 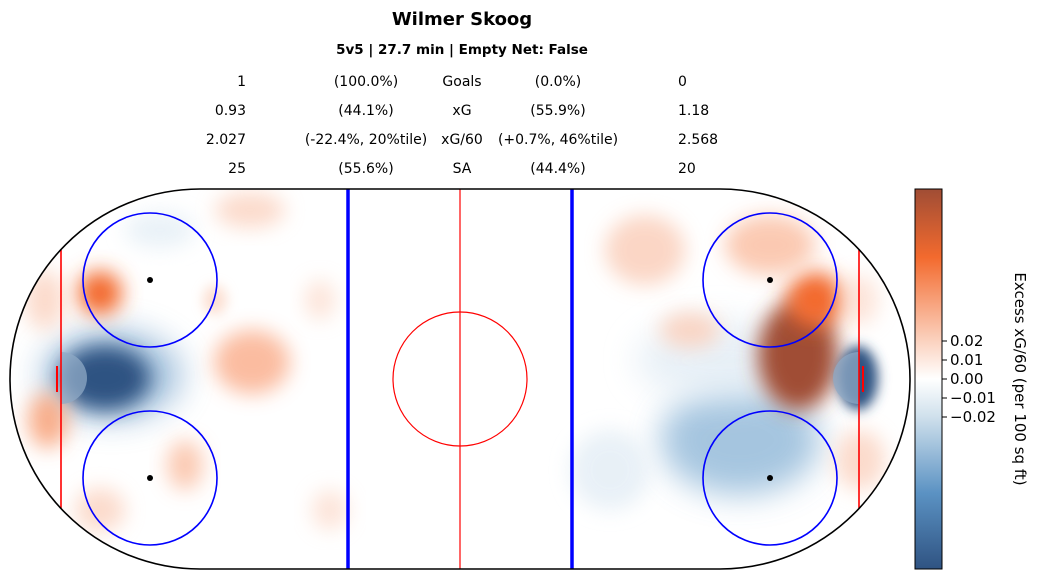 I want to click on stat-xg-left-pct: (44.1%), so click(x=366, y=111).